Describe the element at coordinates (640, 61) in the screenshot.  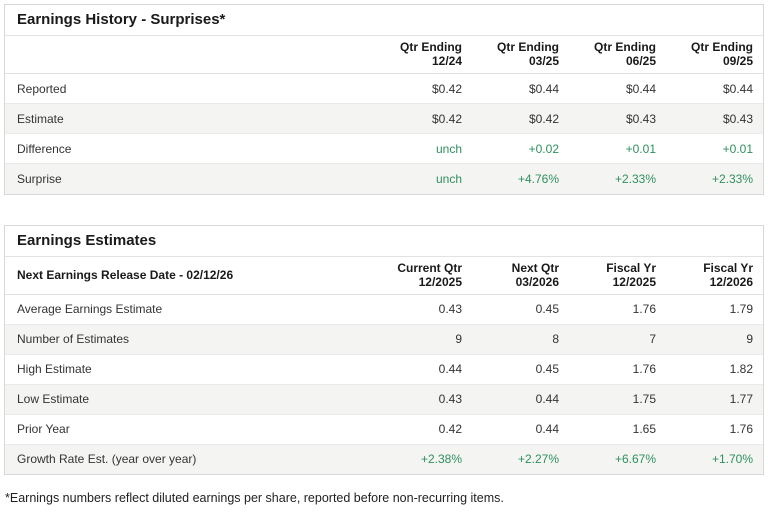
I see `column-header-line2: 06/25` at that location.